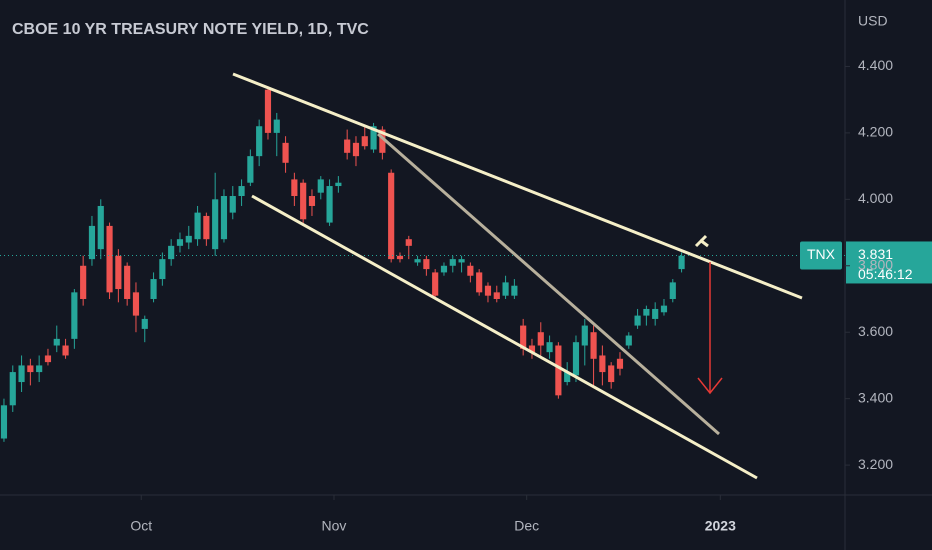 The width and height of the screenshot is (932, 550). I want to click on price-tag: TNX 3.831 05:46:12, so click(866, 262).